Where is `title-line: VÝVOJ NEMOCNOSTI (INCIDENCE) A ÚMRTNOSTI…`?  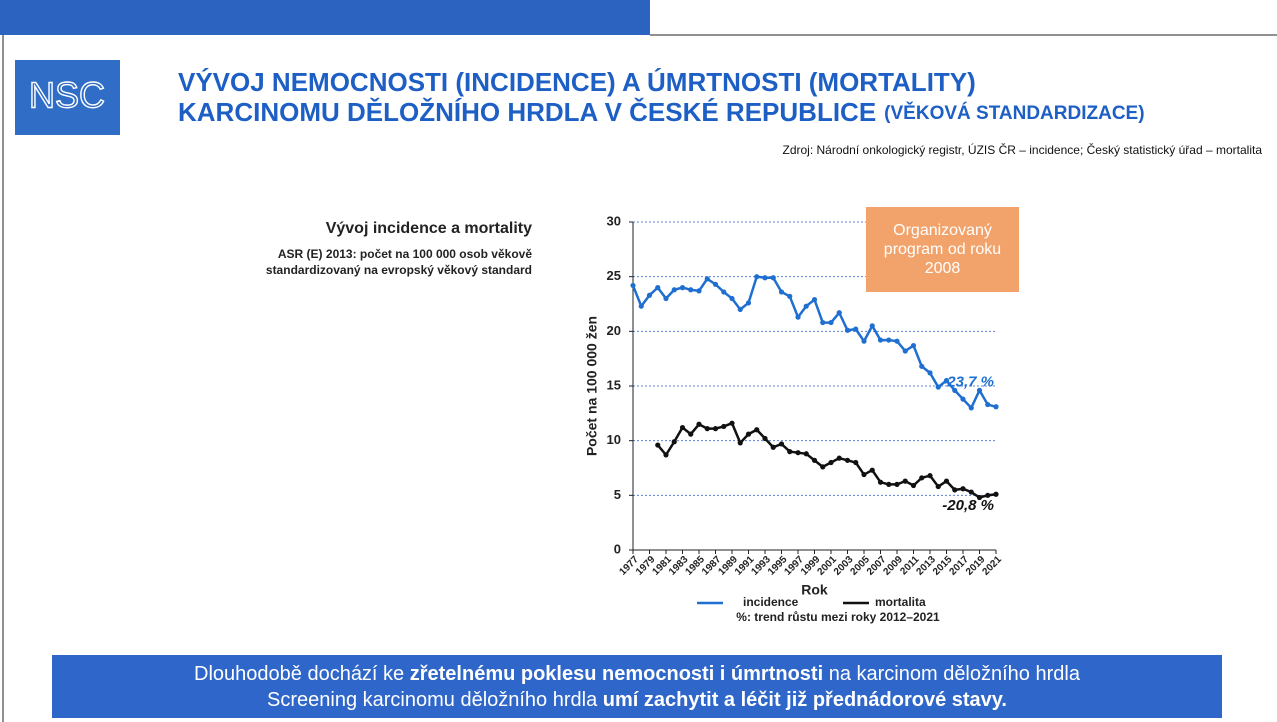 title-line: VÝVOJ NEMOCNOSTI (INCIDENCE) A ÚMRTNOSTI… is located at coordinates (577, 82).